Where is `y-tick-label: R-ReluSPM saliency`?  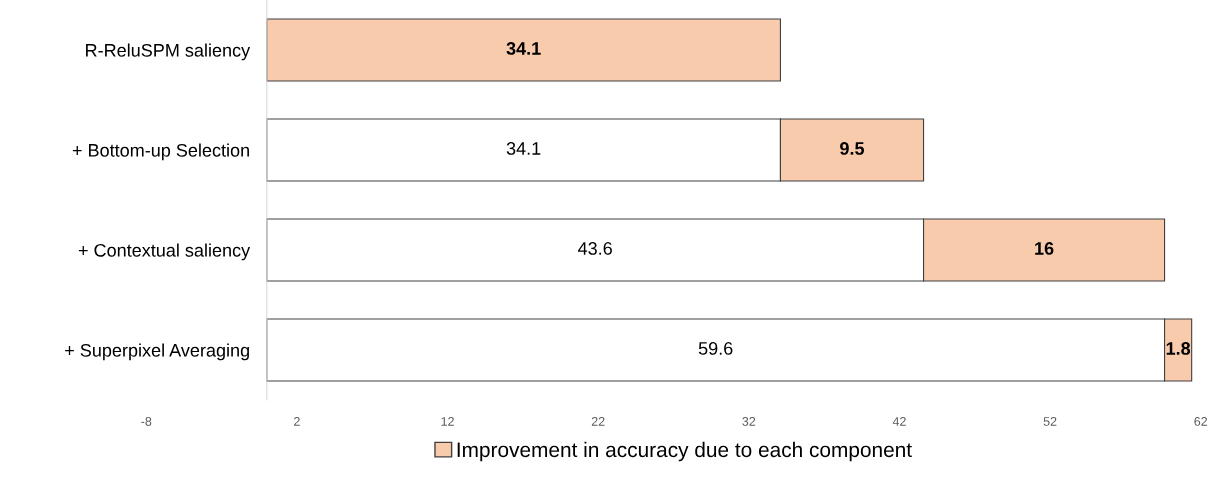
y-tick-label: R-ReluSPM saliency is located at coordinates (168, 52).